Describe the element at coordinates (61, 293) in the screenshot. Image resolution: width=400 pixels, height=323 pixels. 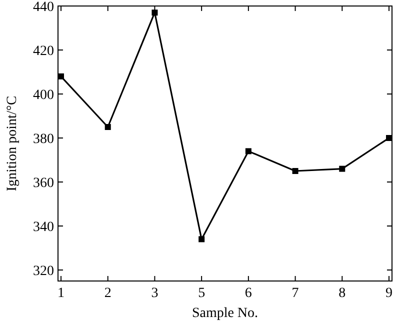
I see `x-tick-label: 1` at that location.